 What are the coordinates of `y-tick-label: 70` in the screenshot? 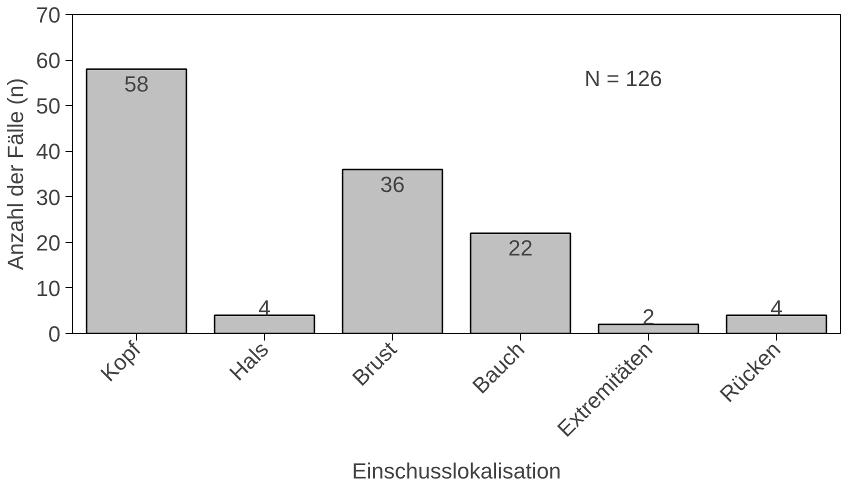 It's located at (48, 15).